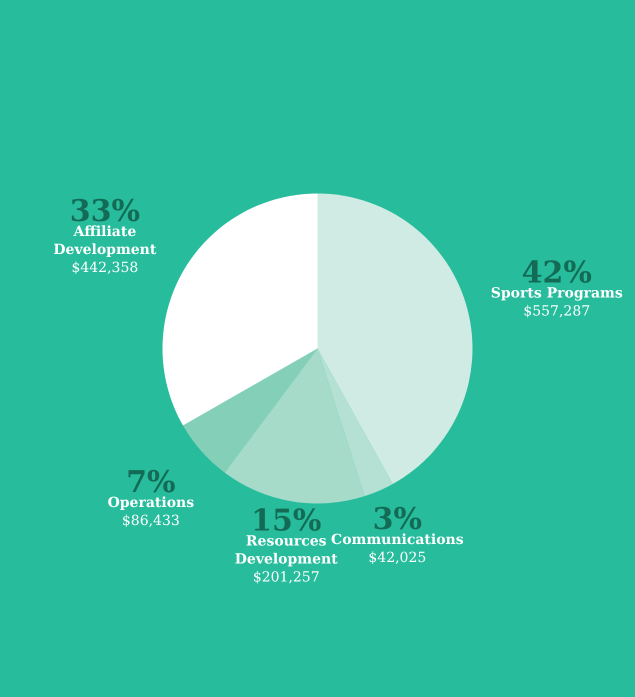 The width and height of the screenshot is (635, 697). Describe the element at coordinates (397, 558) in the screenshot. I see `data-label: $42,025` at that location.